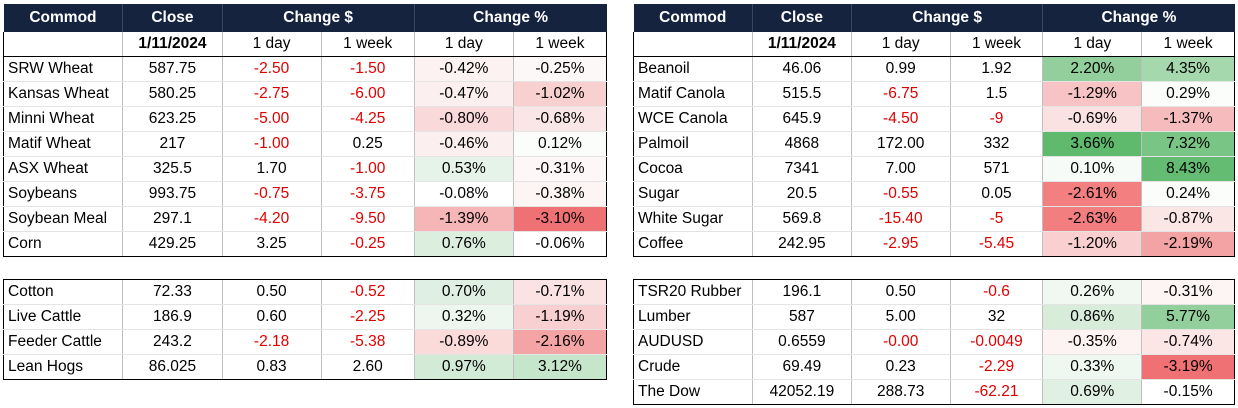  Describe the element at coordinates (693, 169) in the screenshot. I see `commodity-name: Cocoa` at that location.